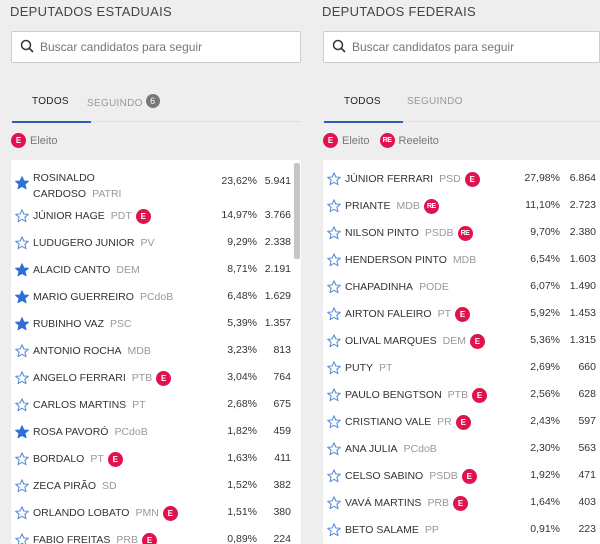 The image size is (600, 544). What do you see at coordinates (86, 270) in the screenshot?
I see `candidate-name: ALACID CANTO DEM` at bounding box center [86, 270].